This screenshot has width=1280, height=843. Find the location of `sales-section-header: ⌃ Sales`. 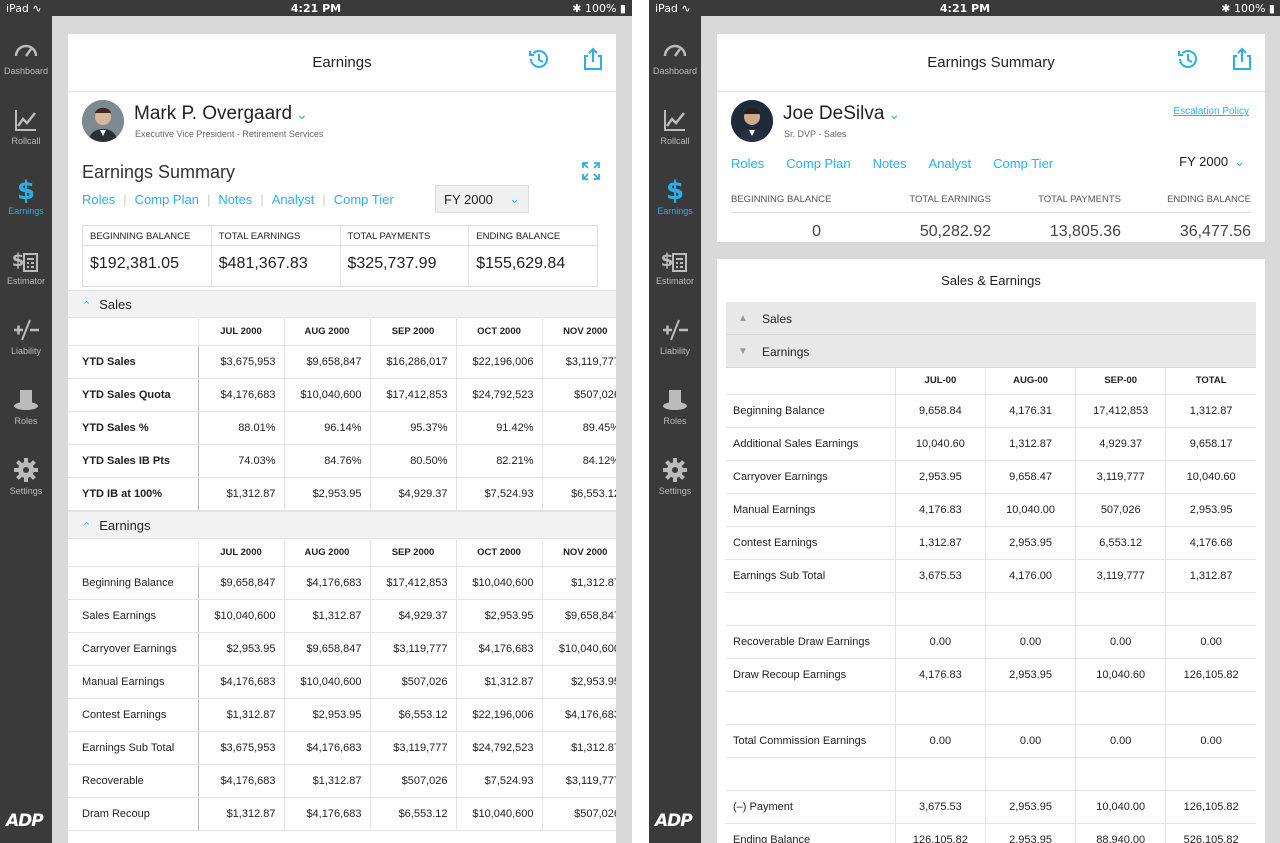

sales-section-header: ⌃ Sales is located at coordinates (342, 304).